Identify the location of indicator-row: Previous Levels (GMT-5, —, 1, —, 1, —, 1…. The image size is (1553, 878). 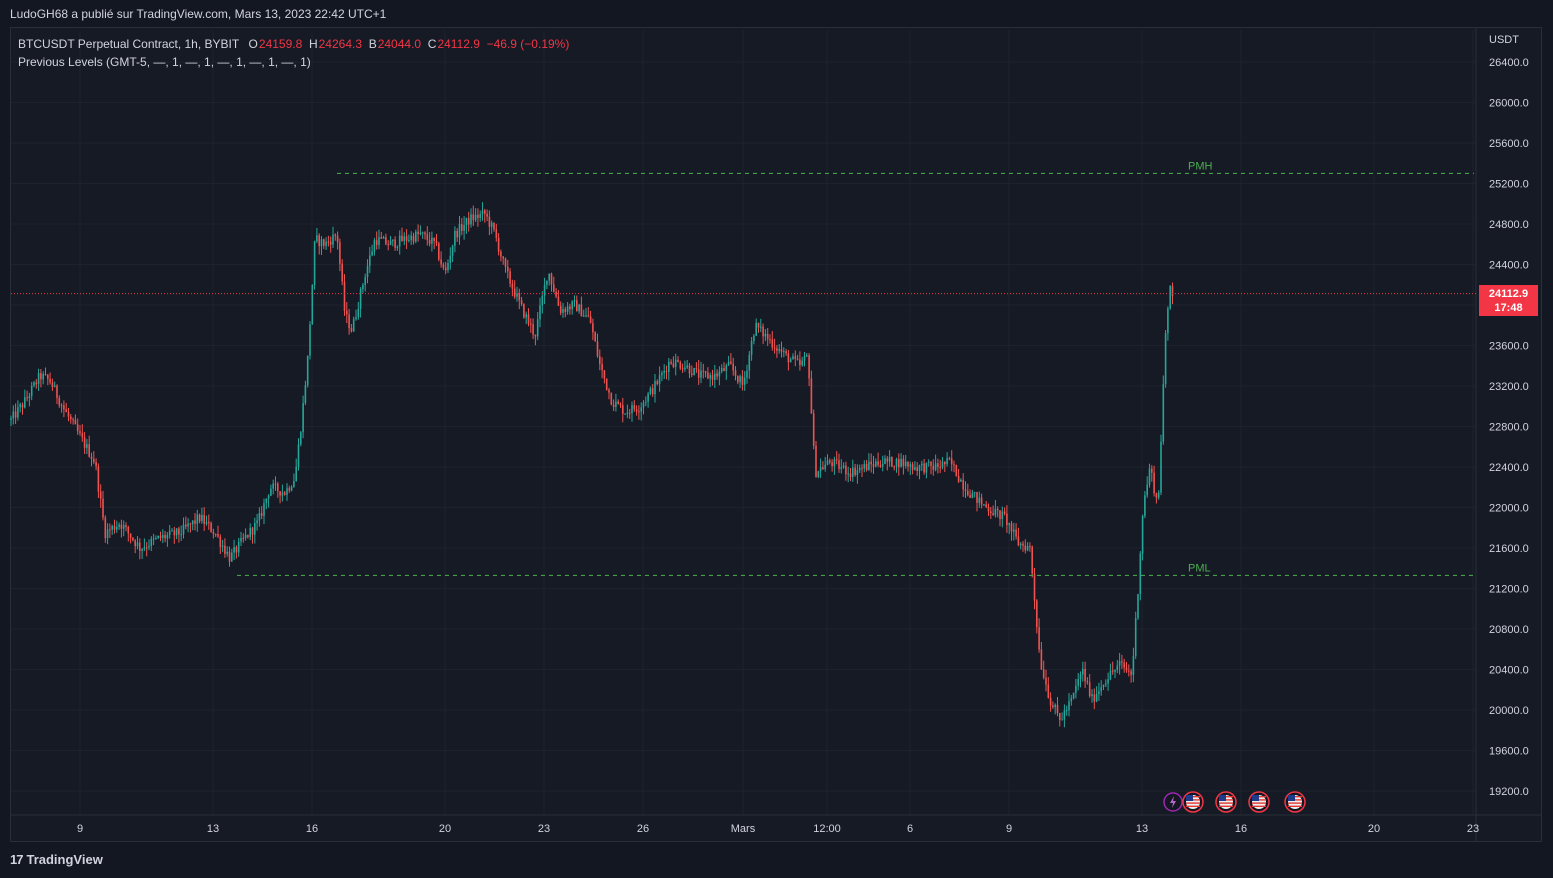
(164, 62).